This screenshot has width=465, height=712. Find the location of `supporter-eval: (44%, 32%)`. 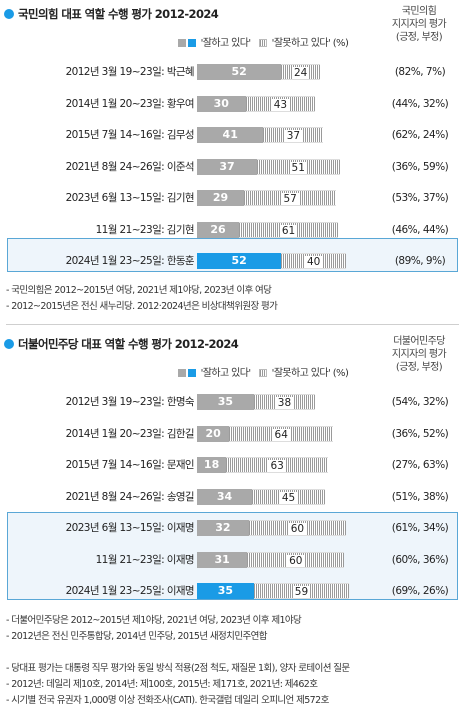

supporter-eval: (44%, 32%) is located at coordinates (420, 103).